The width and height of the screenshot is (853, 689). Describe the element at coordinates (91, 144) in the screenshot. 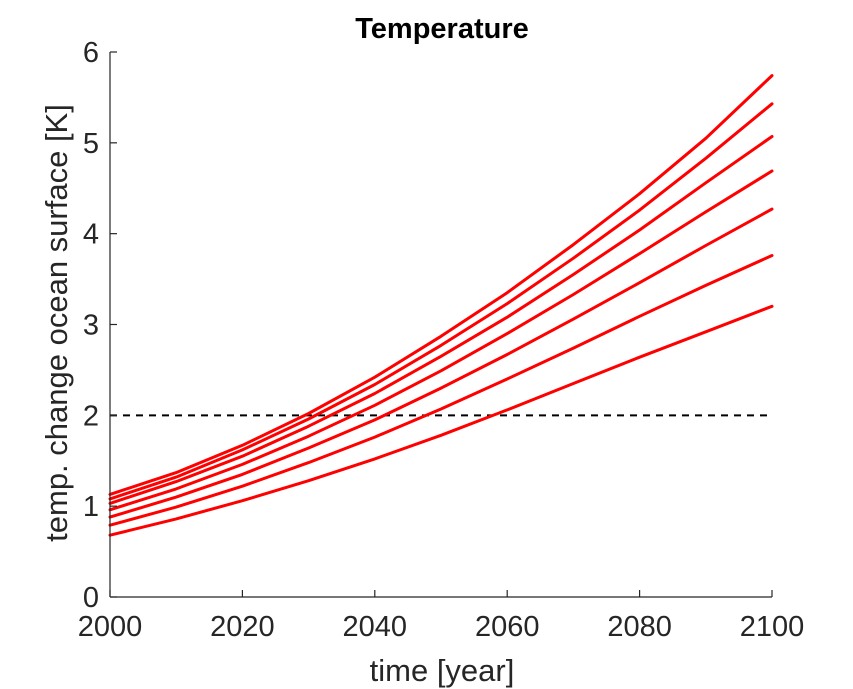

I see `y-tick-label-5: 5` at that location.